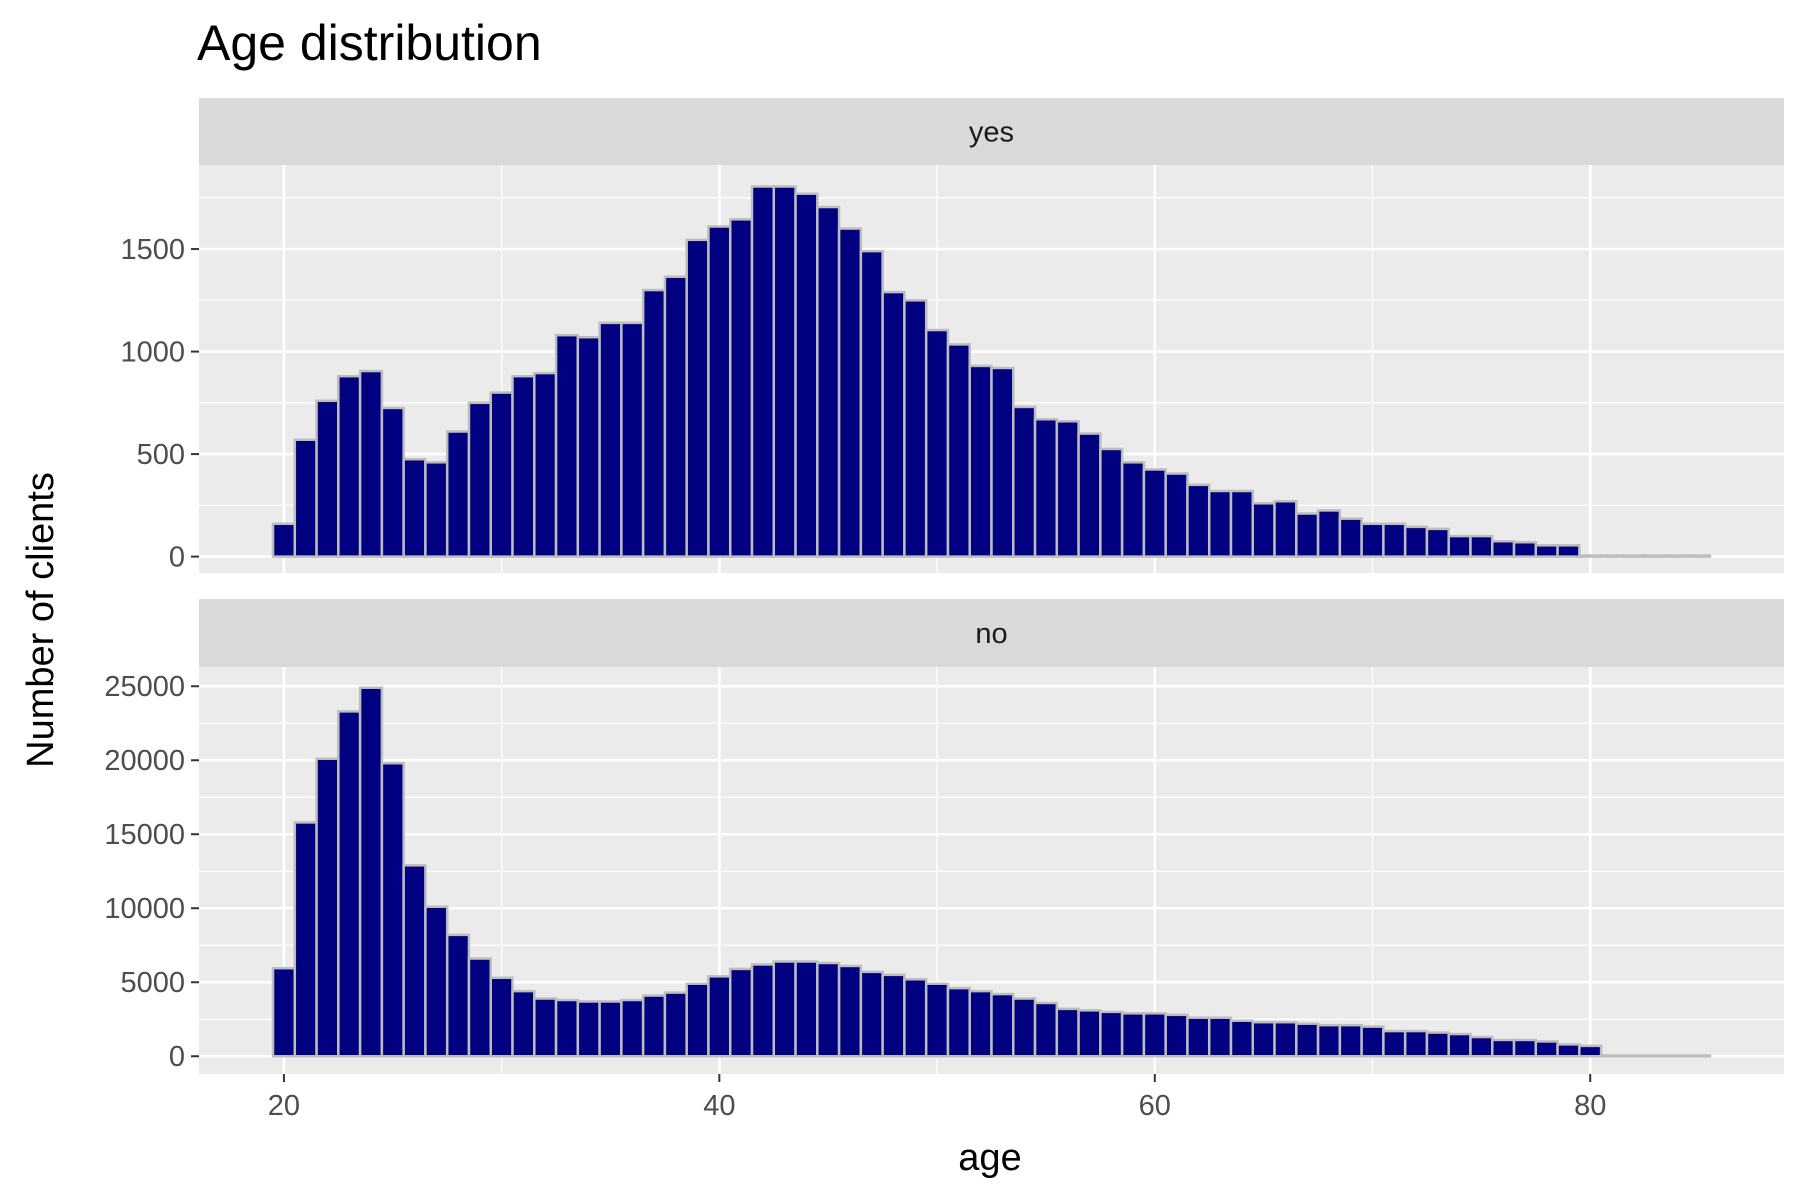 This screenshot has width=1800, height=1200. I want to click on y-tick-label: 500, so click(161, 455).